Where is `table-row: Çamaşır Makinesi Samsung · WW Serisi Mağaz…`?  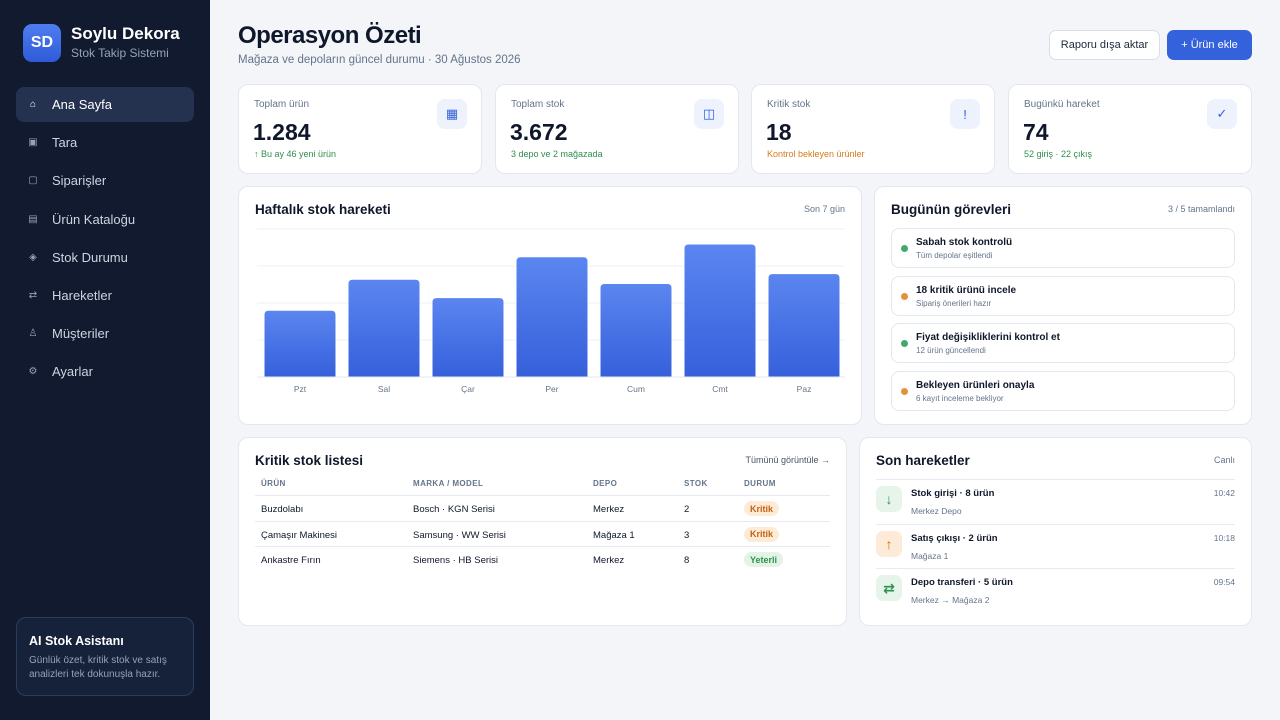
table-row: Çamaşır Makinesi Samsung · WW Serisi Mağaz… is located at coordinates (542, 533).